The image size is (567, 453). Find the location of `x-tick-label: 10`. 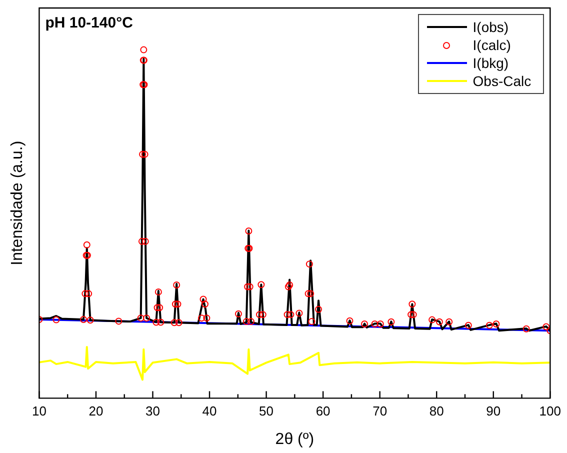

x-tick-label: 10 is located at coordinates (39, 411).